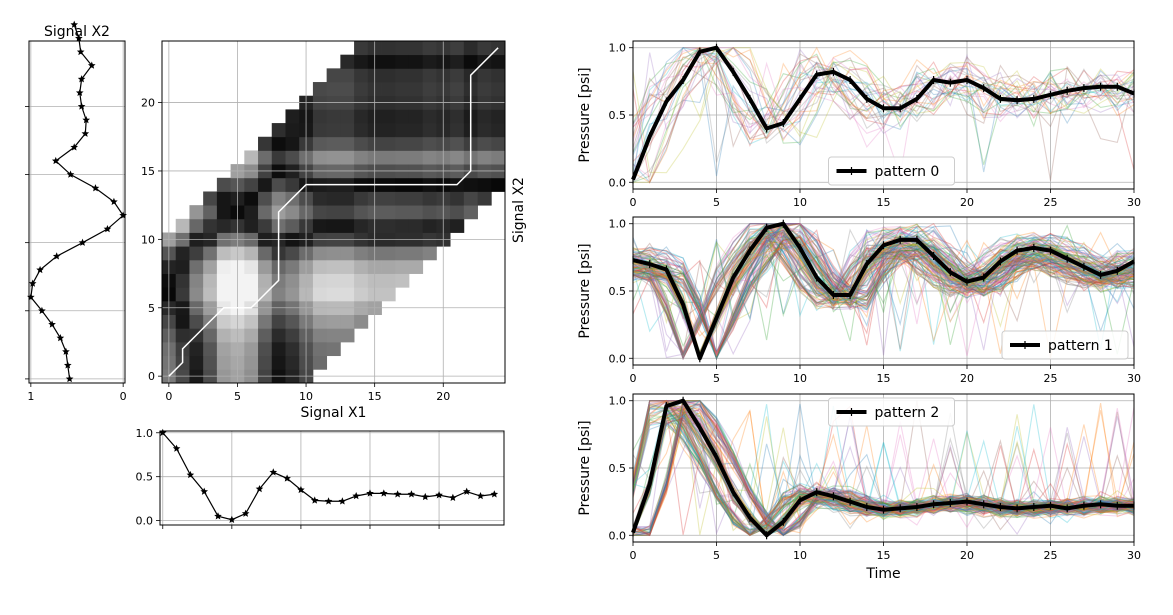 This screenshot has height=615, width=1173. What do you see at coordinates (1134, 202) in the screenshot?
I see `tick-label-x: 30` at bounding box center [1134, 202].